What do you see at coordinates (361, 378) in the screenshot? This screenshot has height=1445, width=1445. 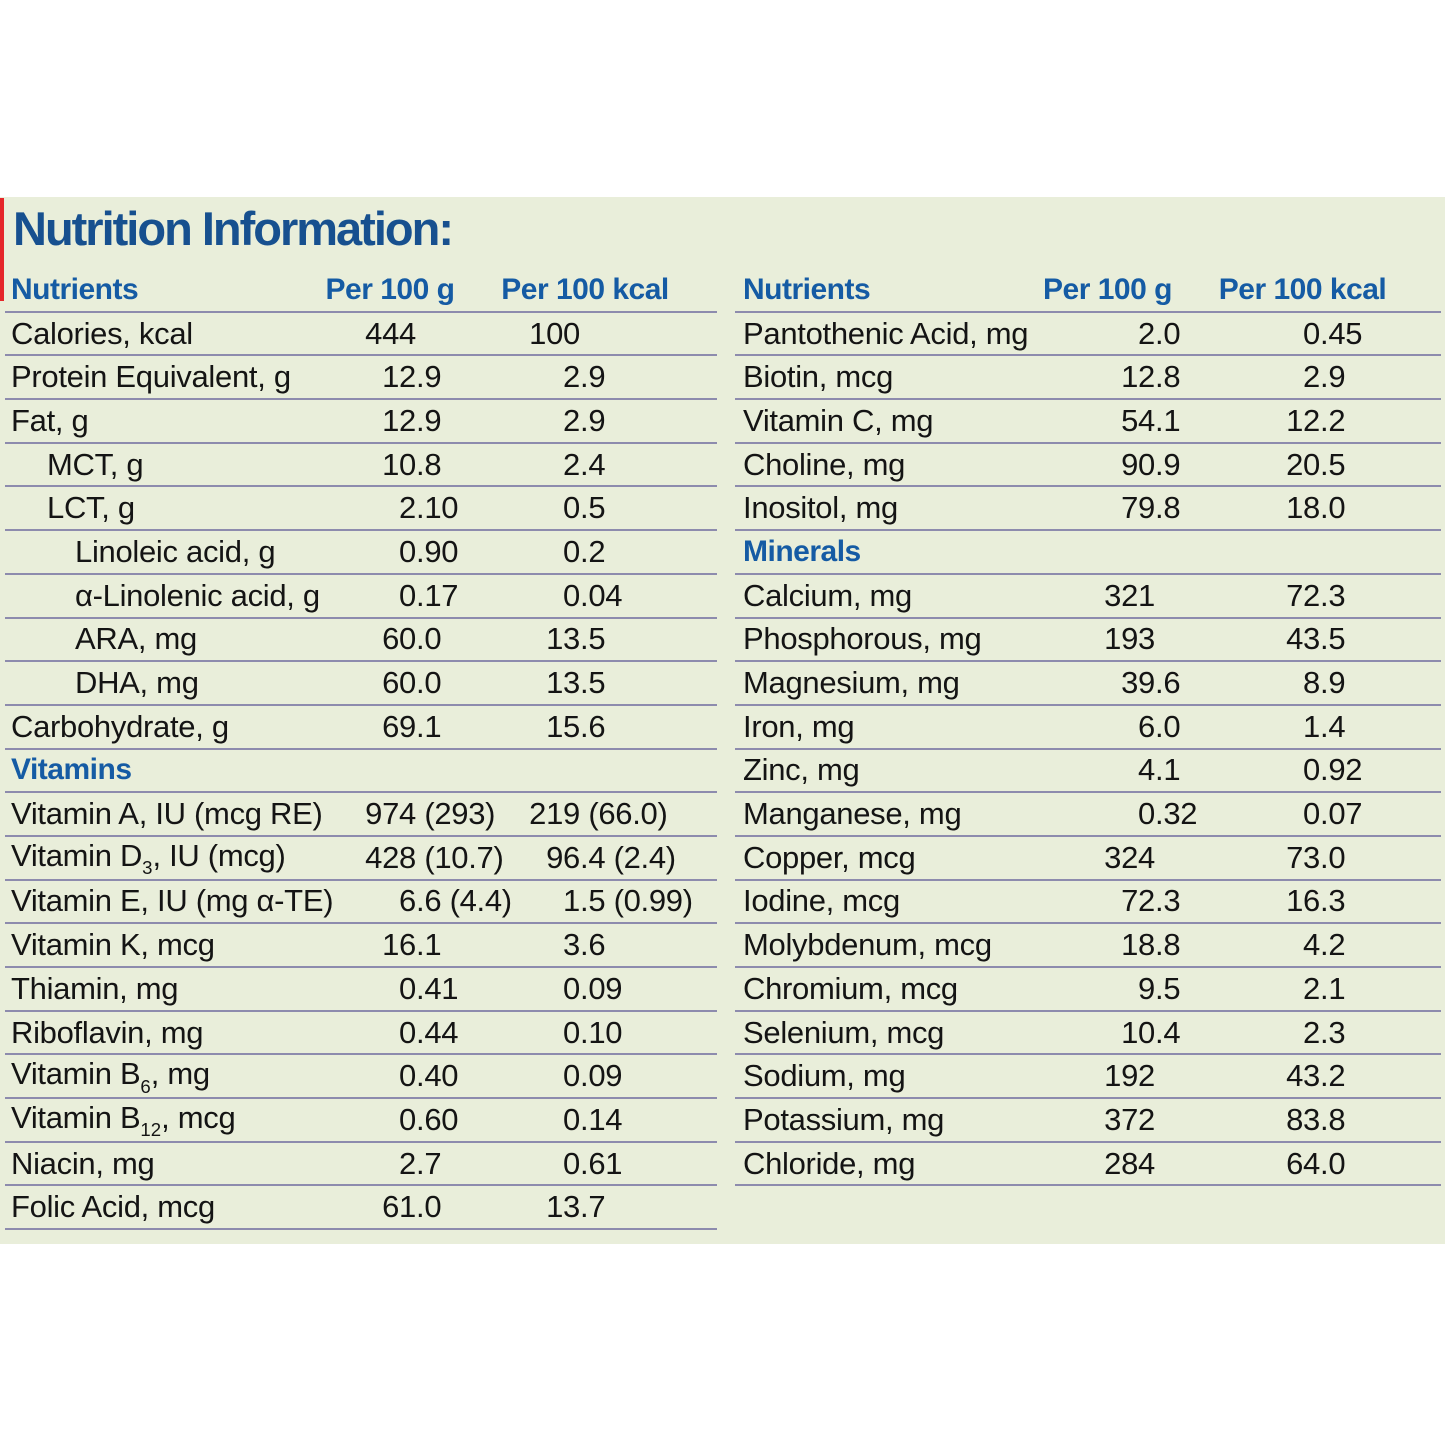 I see `nutrient-row: Protein Equivalent, g 12.9 2.9` at bounding box center [361, 378].